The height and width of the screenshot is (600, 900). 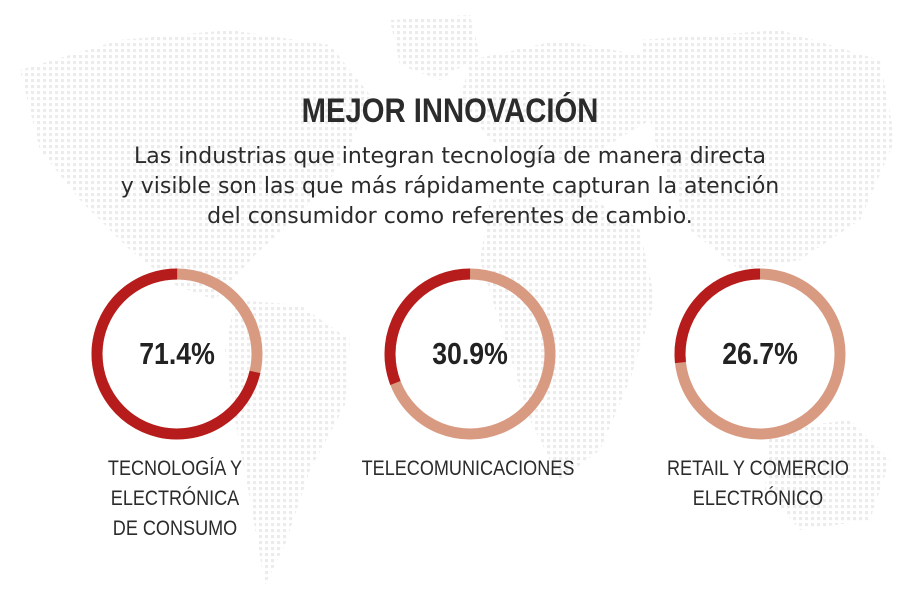 I want to click on map-greenland, so click(x=435, y=47).